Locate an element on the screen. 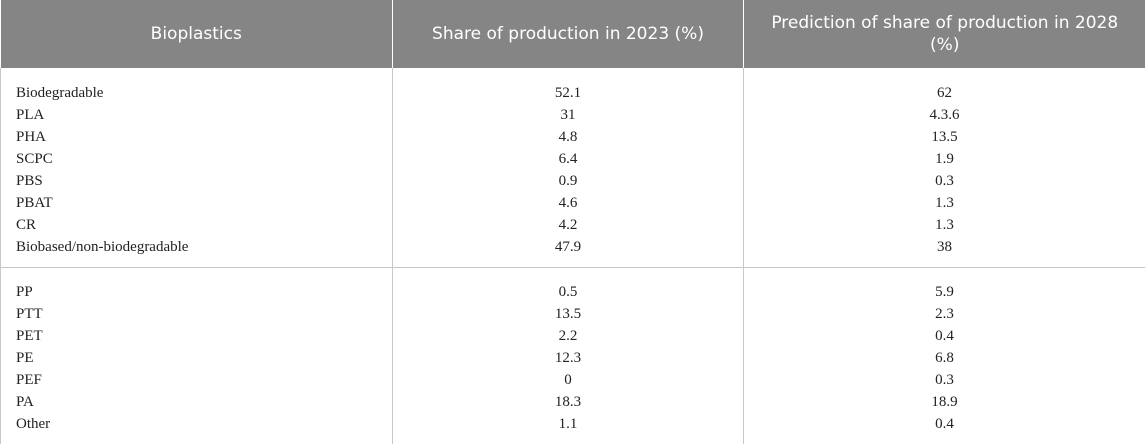 Image resolution: width=1145 pixels, height=445 pixels. row-label: Other is located at coordinates (196, 424).